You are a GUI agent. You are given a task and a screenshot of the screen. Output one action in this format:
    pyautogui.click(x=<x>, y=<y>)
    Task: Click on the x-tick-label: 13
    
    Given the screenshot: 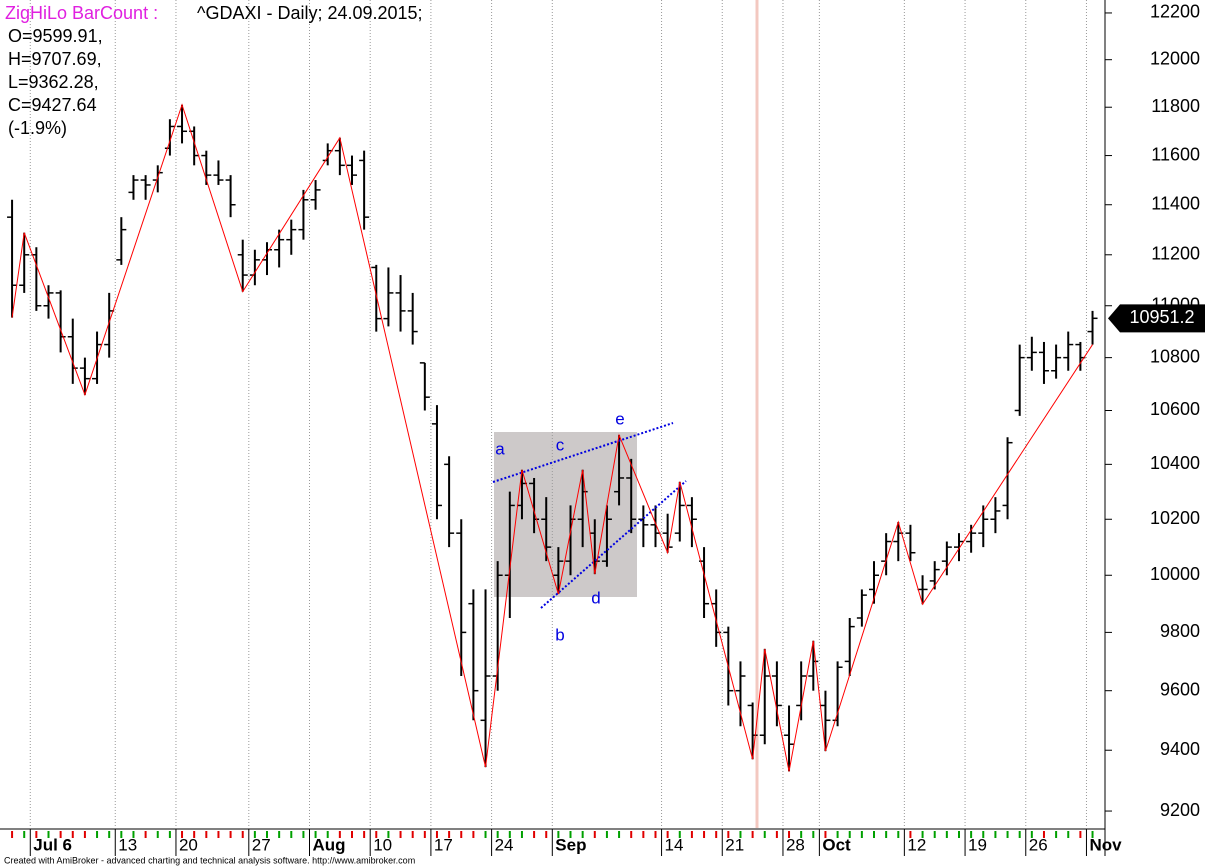 What is the action you would take?
    pyautogui.click(x=127, y=844)
    